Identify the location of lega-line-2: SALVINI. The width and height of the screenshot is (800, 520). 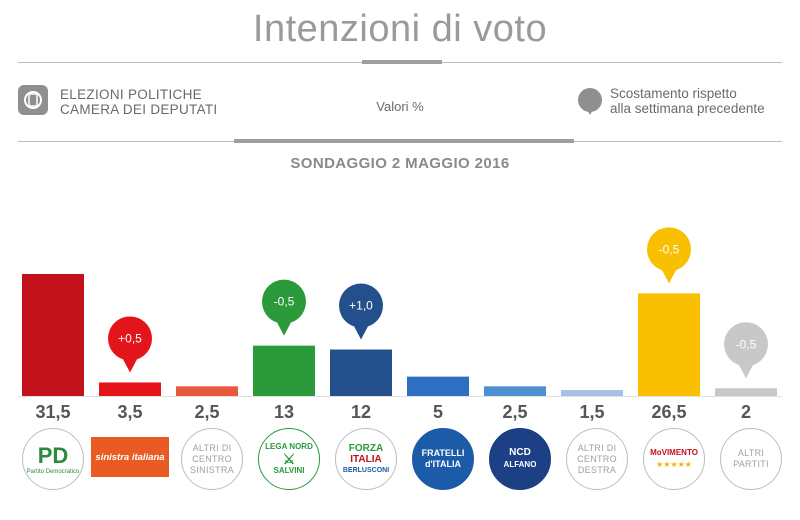
(289, 470).